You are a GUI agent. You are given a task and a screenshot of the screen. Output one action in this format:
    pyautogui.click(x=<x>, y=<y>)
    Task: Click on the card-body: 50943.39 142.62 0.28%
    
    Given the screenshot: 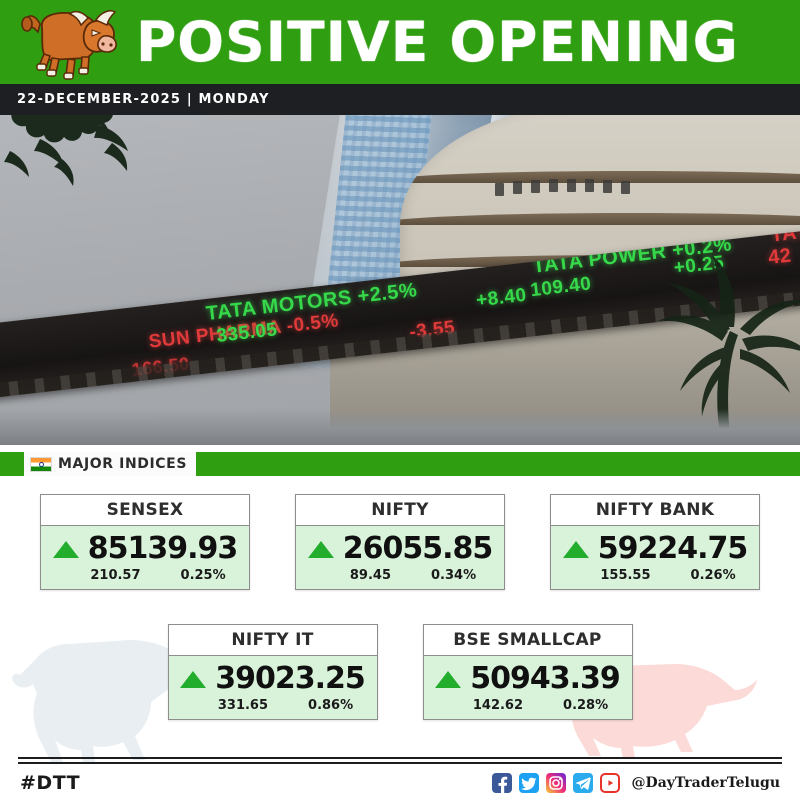 What is the action you would take?
    pyautogui.click(x=527, y=687)
    